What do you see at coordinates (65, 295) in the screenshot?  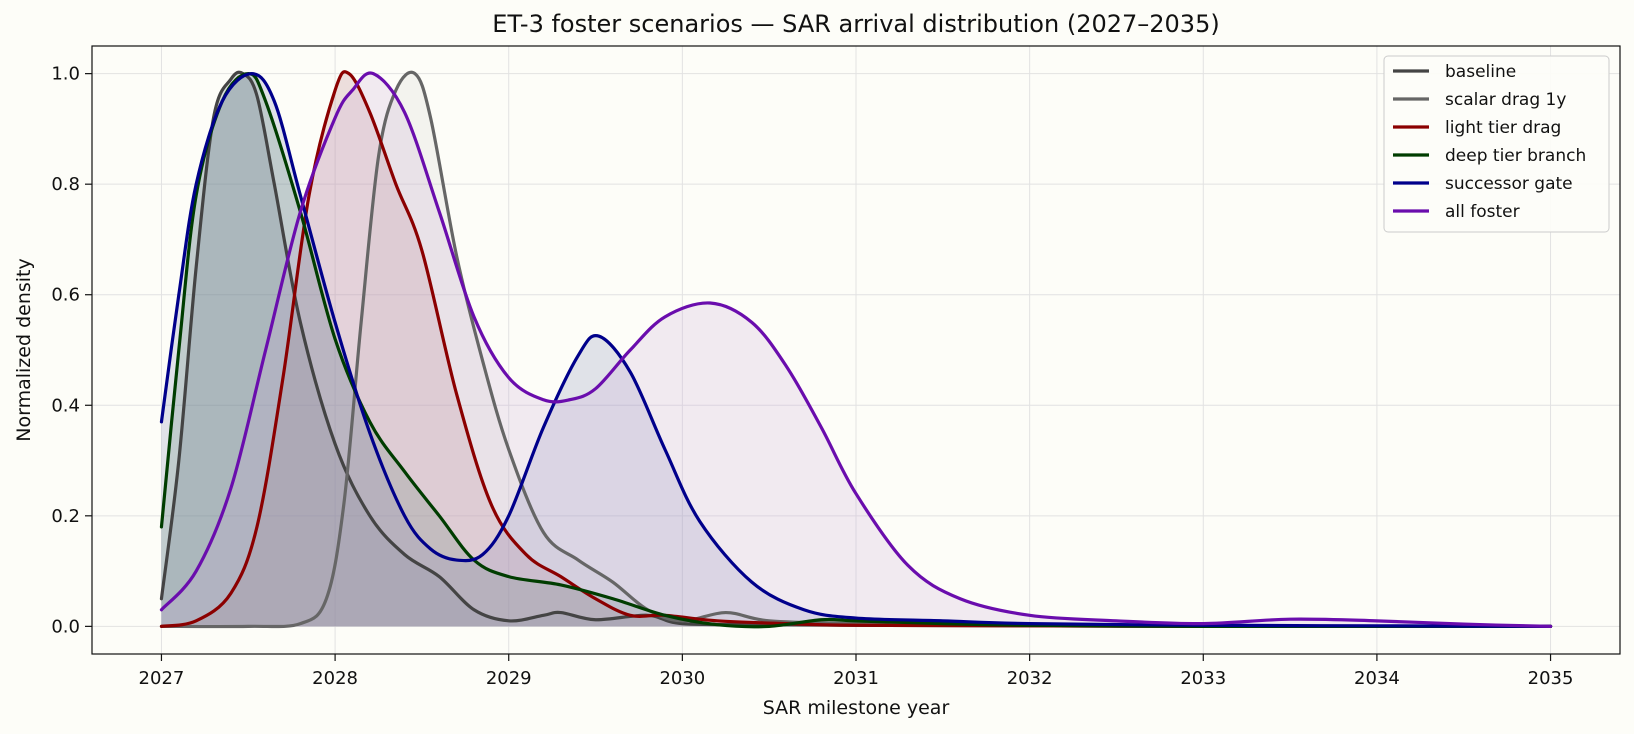 I see `y-tick-label: 0.6` at bounding box center [65, 295].